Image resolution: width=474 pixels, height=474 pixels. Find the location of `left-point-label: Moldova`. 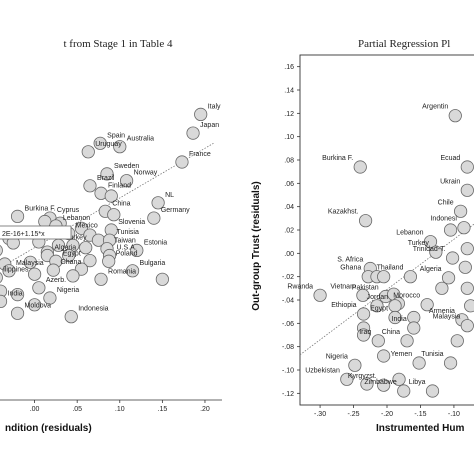

left-point-label: Moldova is located at coordinates (38, 305).